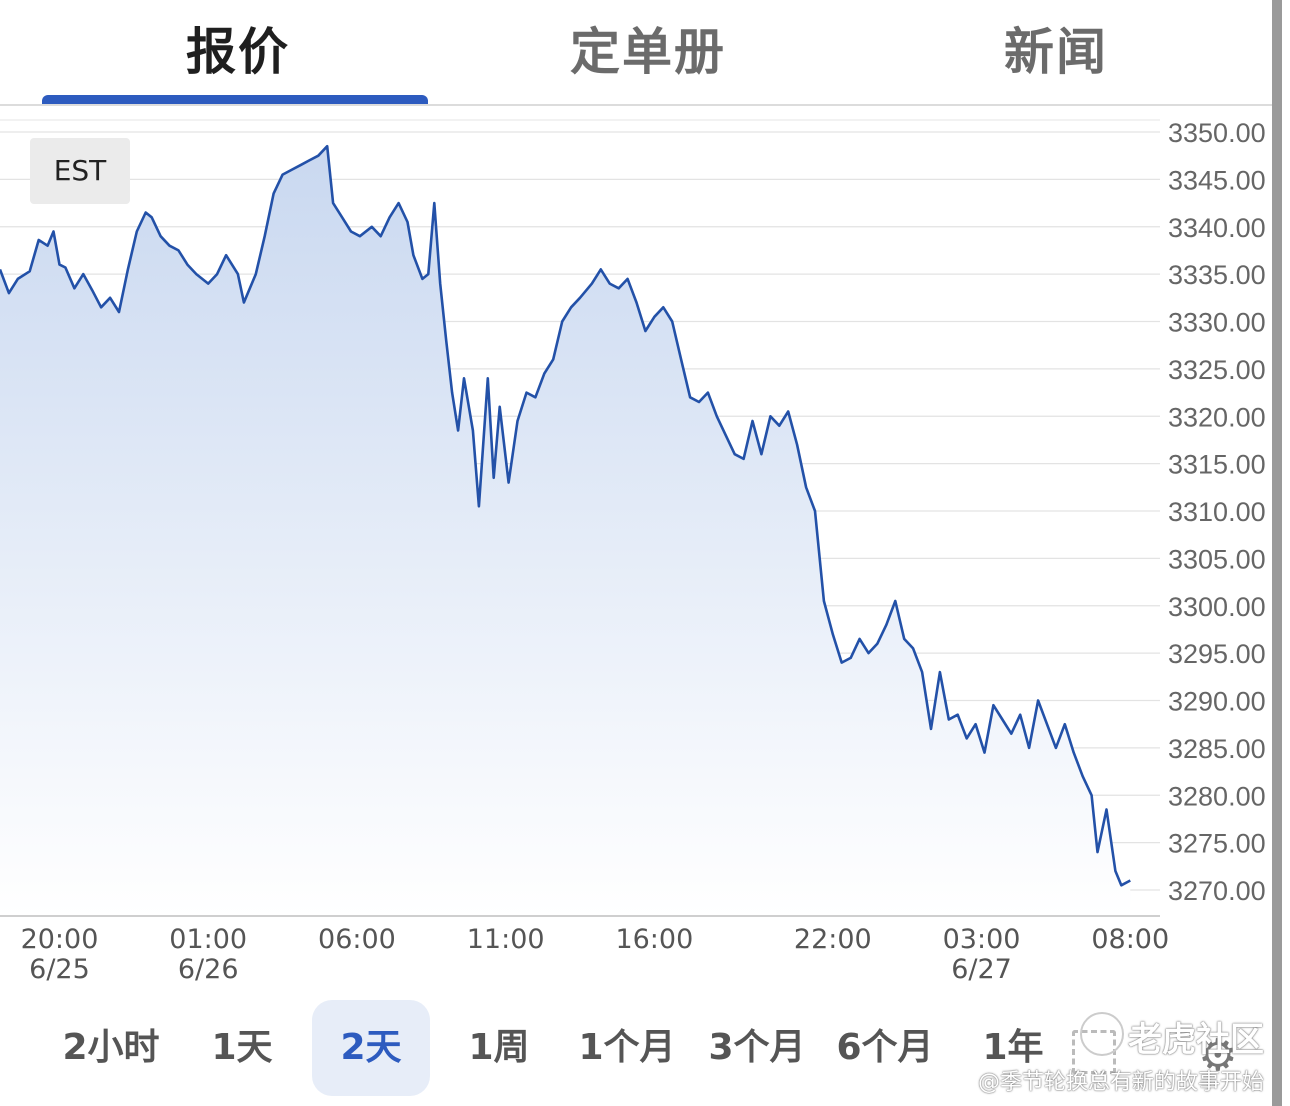  What do you see at coordinates (208, 969) in the screenshot?
I see `x-tick-date: 6/26` at bounding box center [208, 969].